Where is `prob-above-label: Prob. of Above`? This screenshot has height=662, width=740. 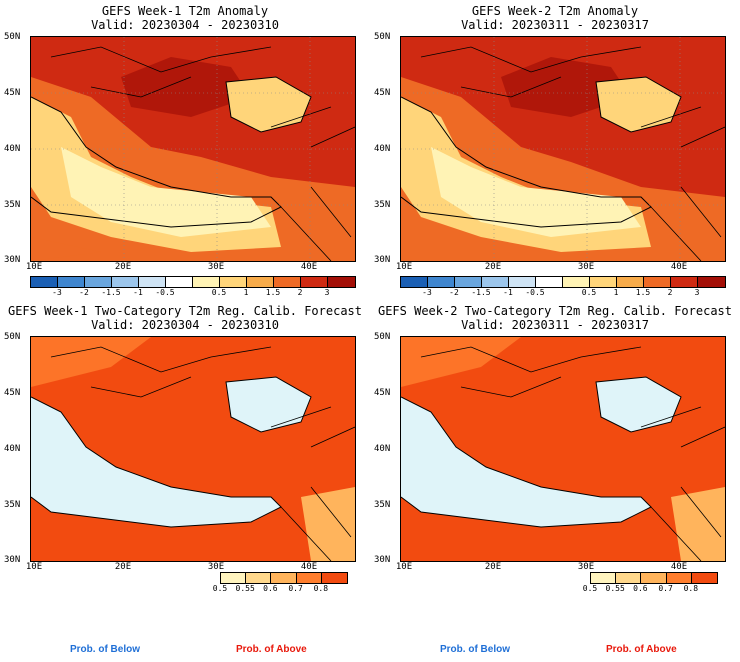
prob-above-label: Prob. of Above is located at coordinates (641, 649).